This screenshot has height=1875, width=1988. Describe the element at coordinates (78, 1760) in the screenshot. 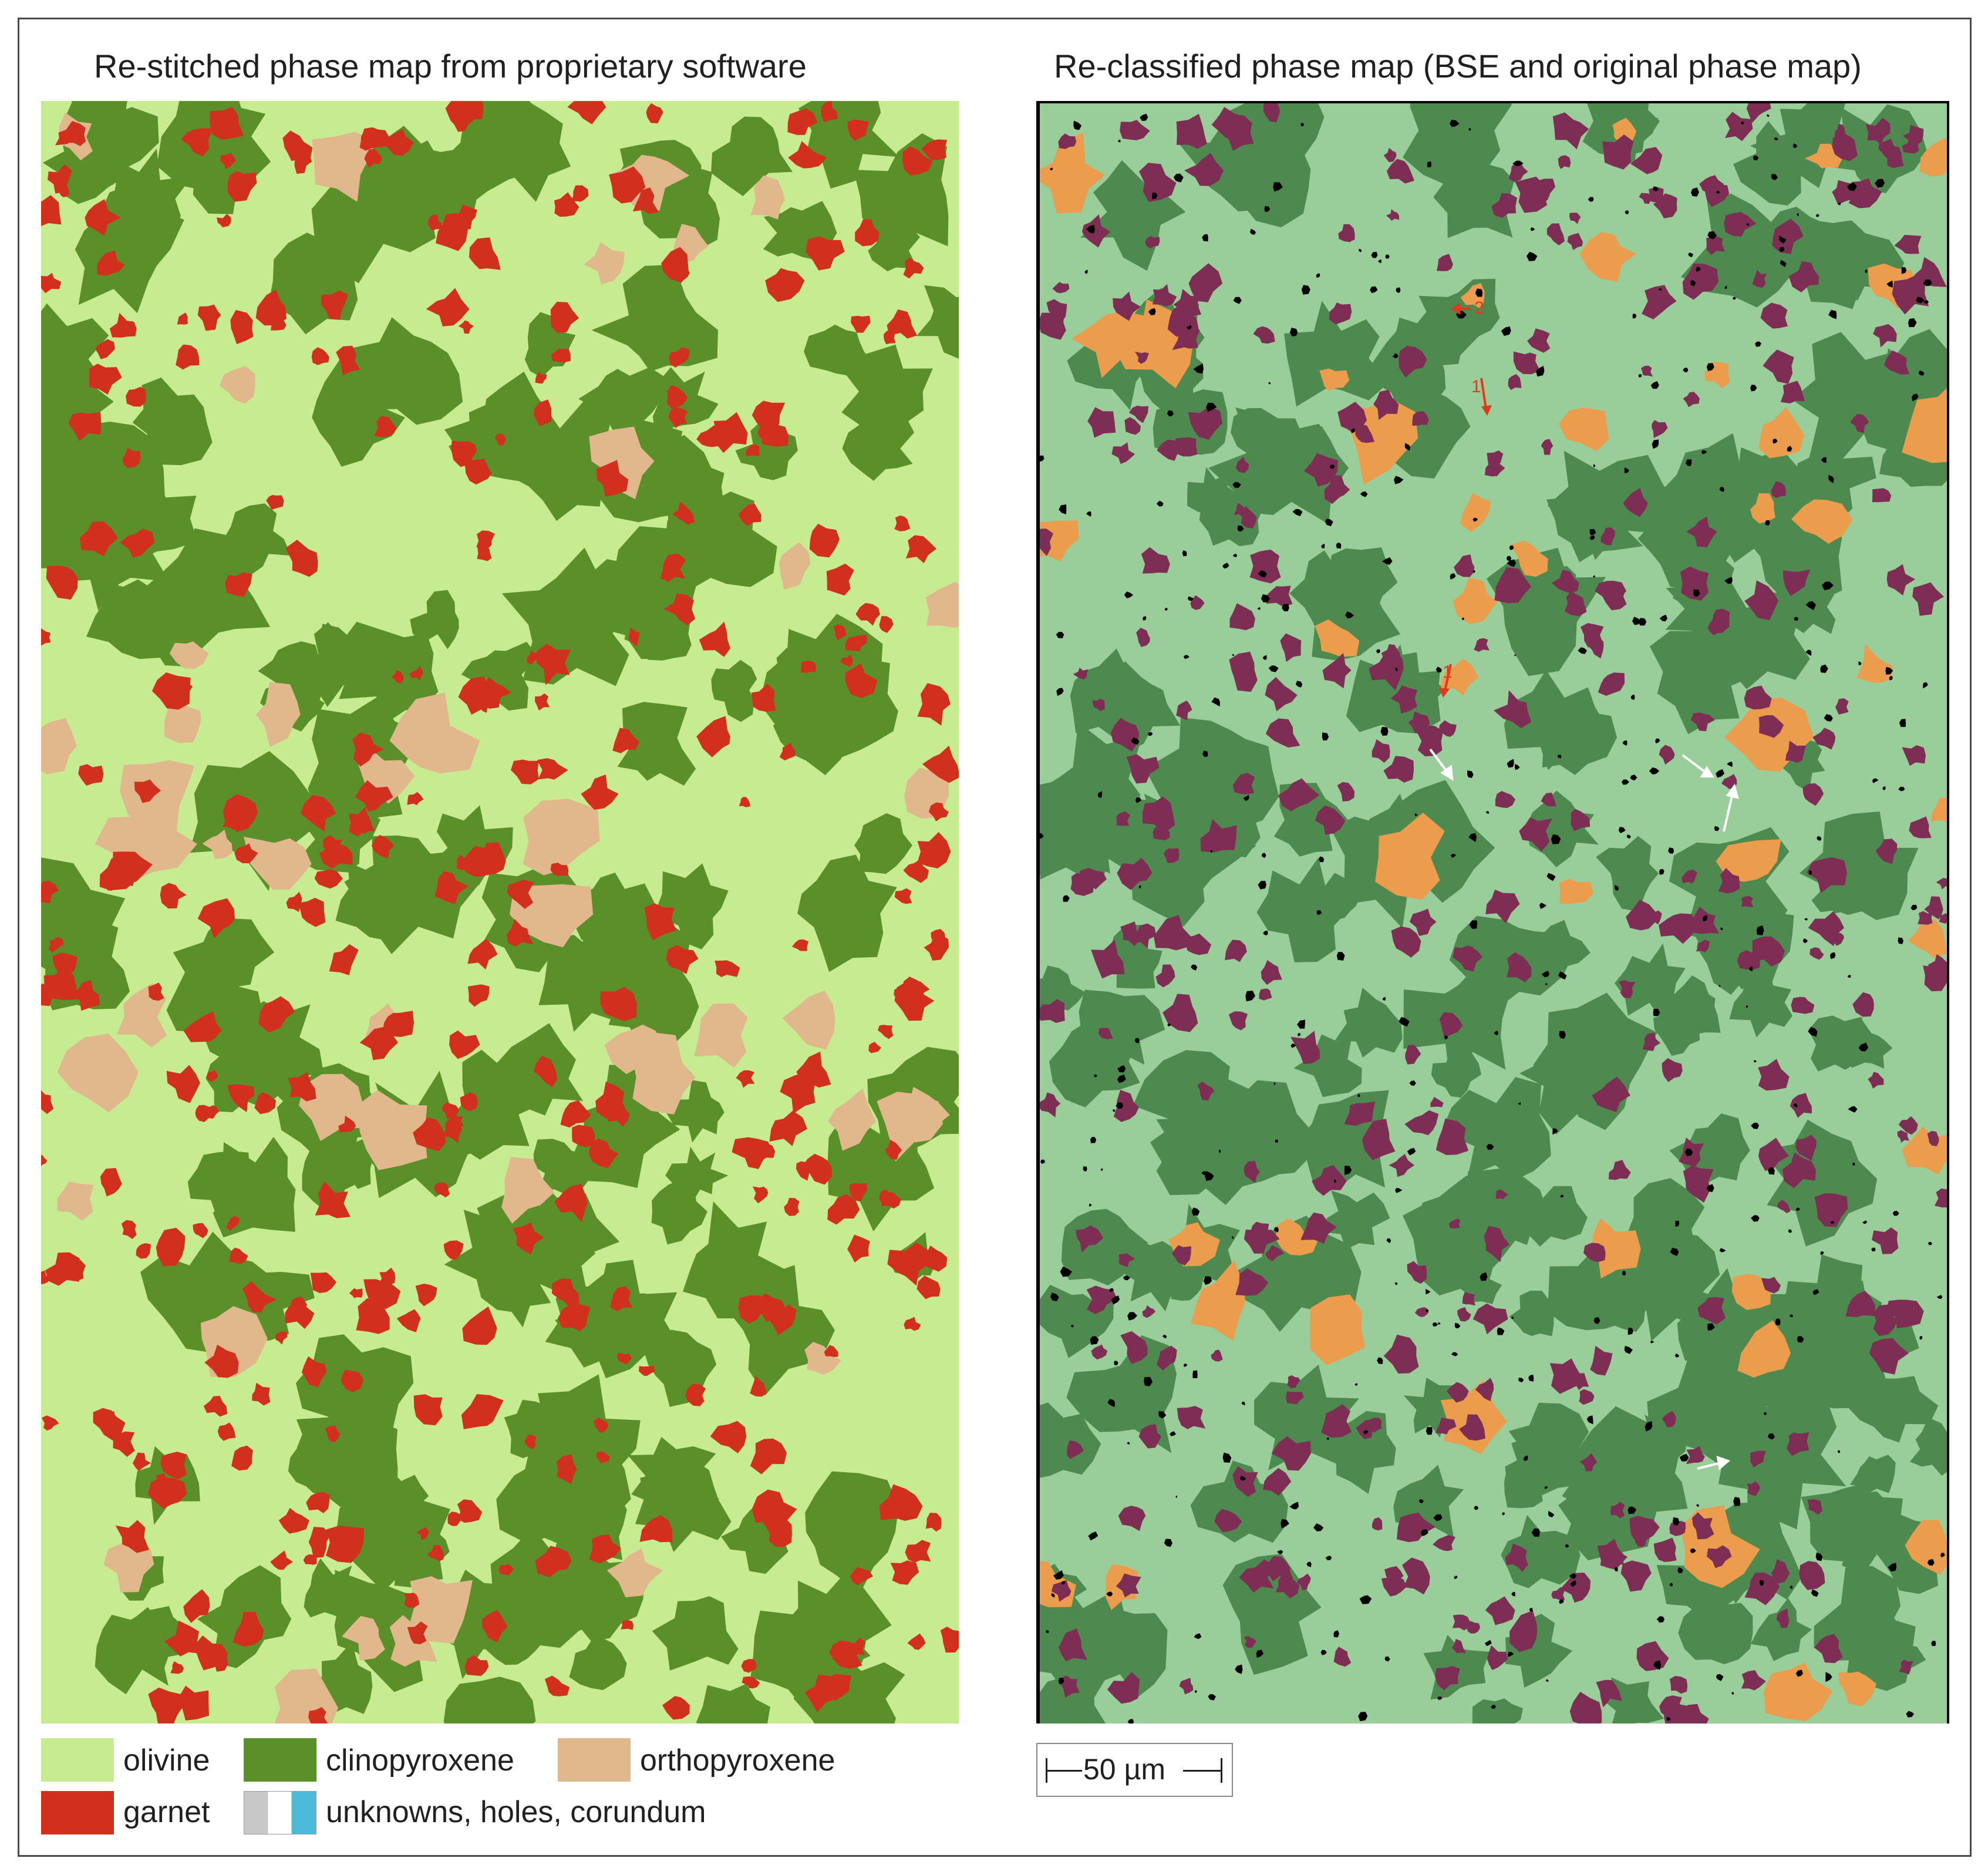

I see `legend-swatch-olivine` at that location.